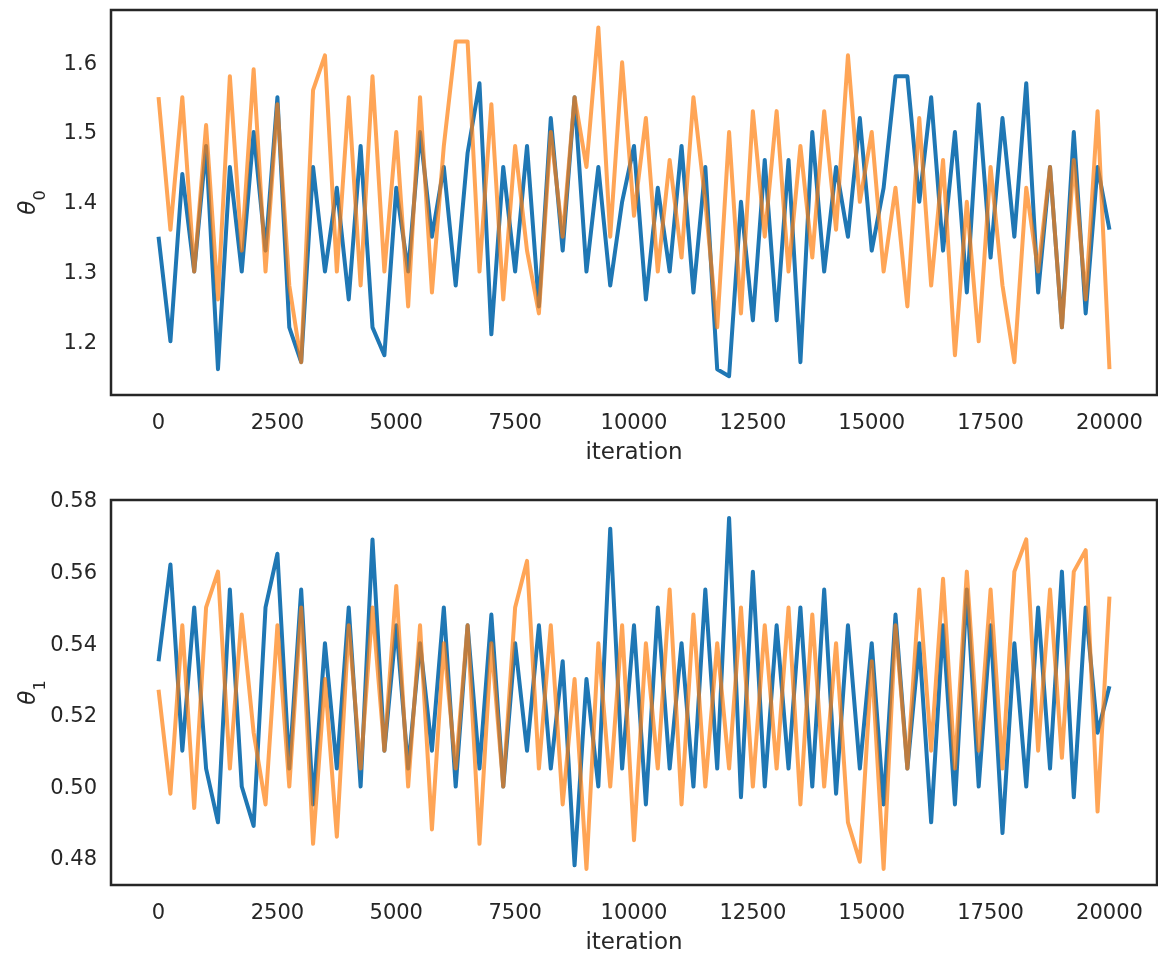 Image resolution: width=1166 pixels, height=966 pixels. Describe the element at coordinates (73, 643) in the screenshot. I see `y-tick-label: 0.54` at that location.